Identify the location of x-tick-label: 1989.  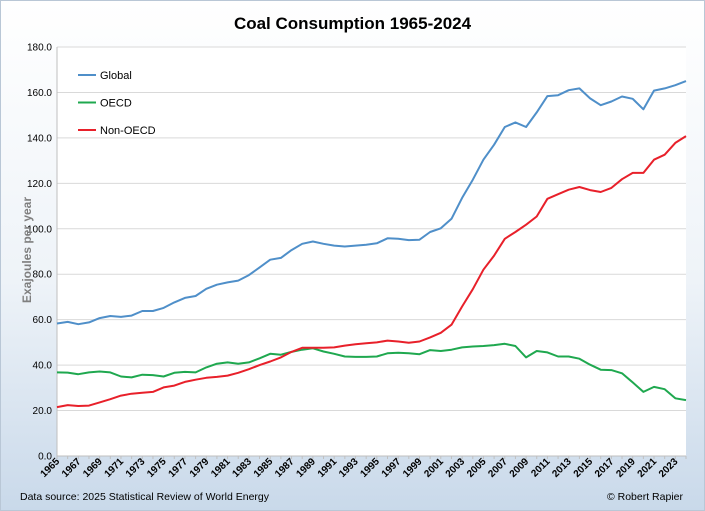
(306, 468).